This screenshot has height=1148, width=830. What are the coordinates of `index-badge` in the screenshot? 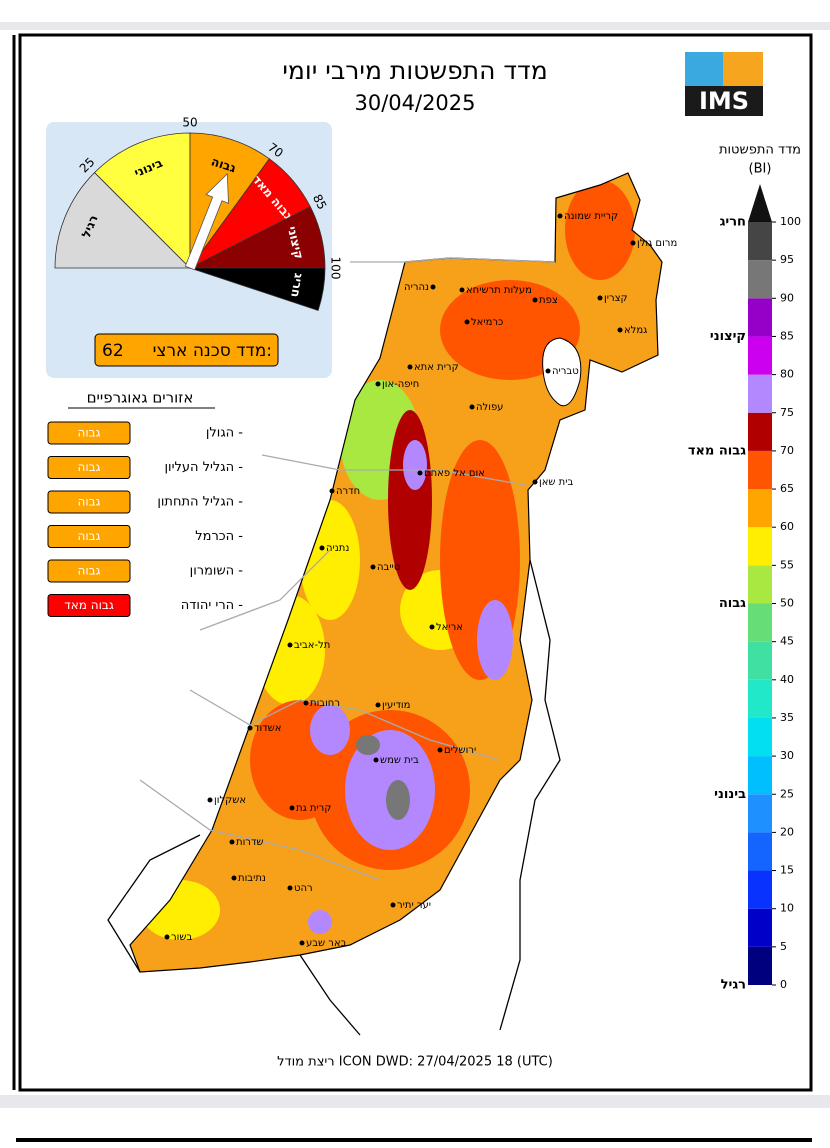 It's located at (186, 350).